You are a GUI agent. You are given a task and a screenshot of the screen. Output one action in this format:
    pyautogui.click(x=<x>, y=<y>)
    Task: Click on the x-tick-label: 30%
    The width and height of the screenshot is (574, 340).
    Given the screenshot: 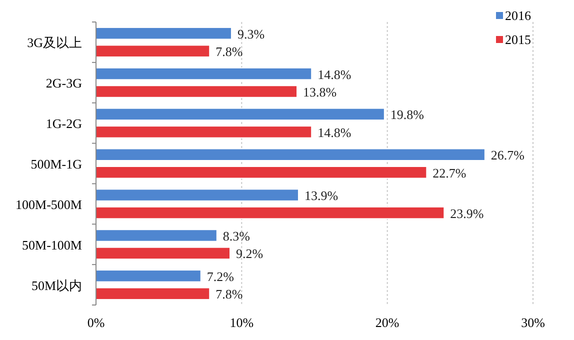 What is the action you would take?
    pyautogui.click(x=533, y=322)
    